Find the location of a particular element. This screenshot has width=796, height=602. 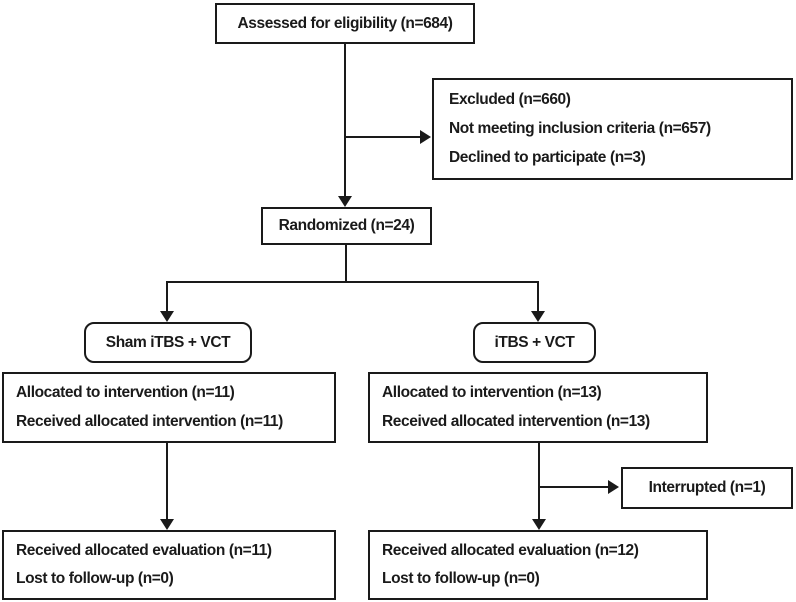

arrowhead-into-randomized is located at coordinates (345, 201).